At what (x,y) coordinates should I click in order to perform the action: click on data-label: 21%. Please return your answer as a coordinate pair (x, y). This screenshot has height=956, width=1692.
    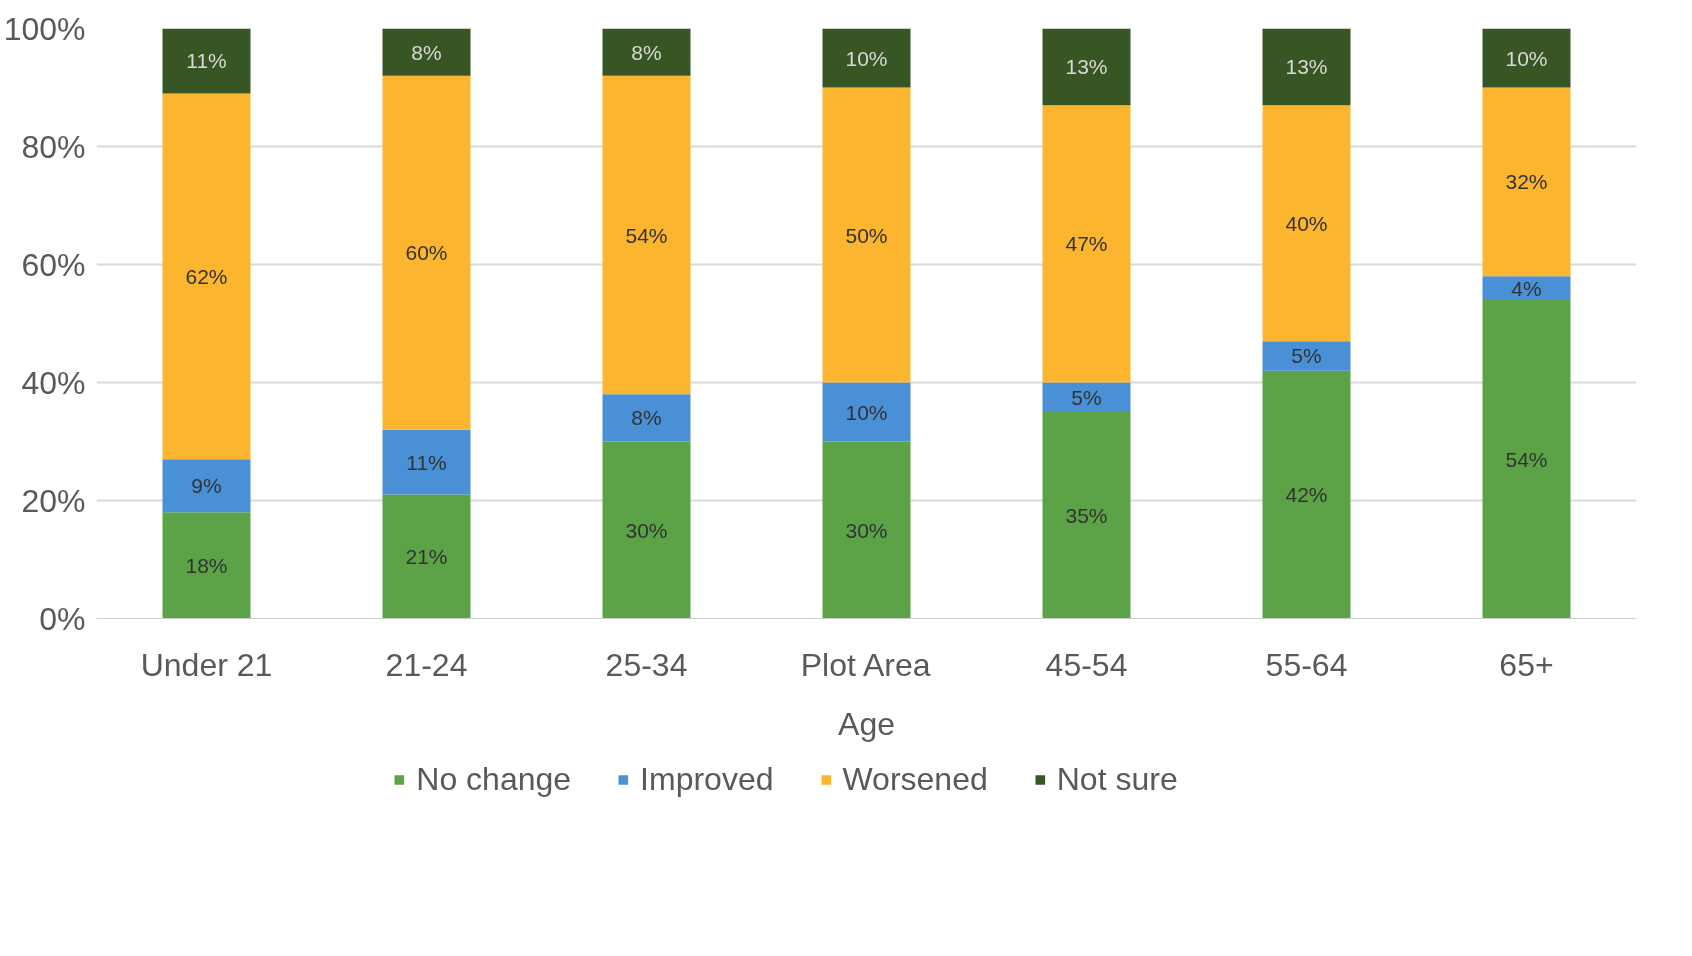
    Looking at the image, I should click on (426, 557).